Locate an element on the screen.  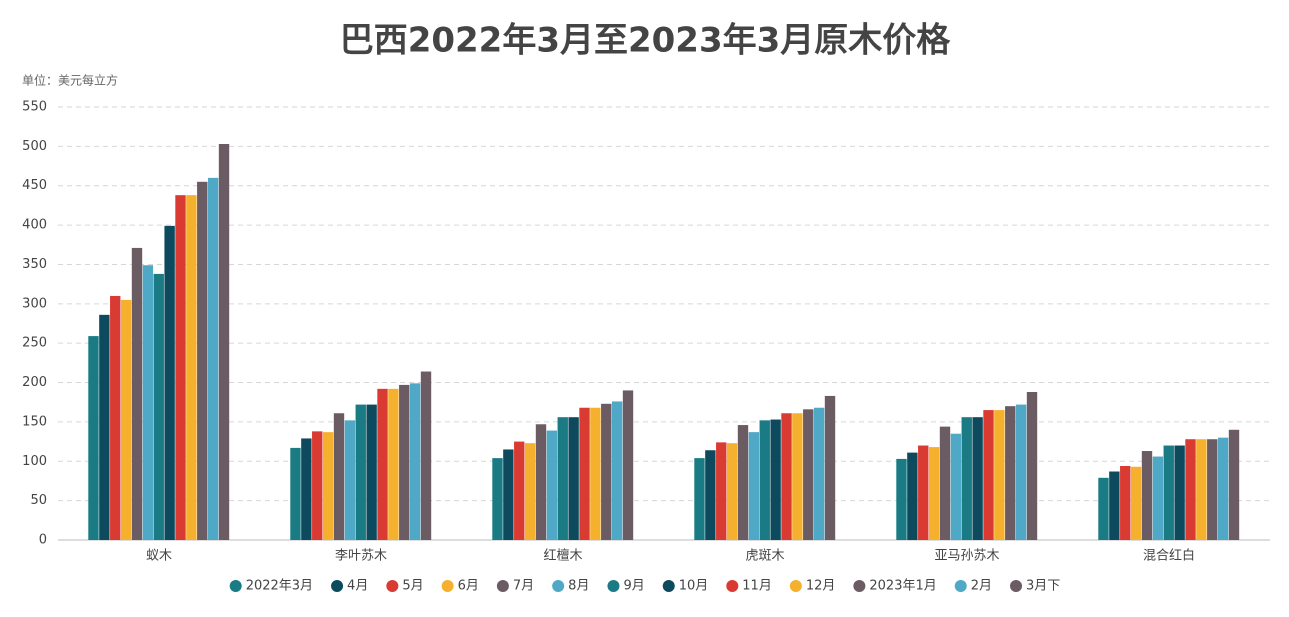
legend-label: 10月 is located at coordinates (694, 586).